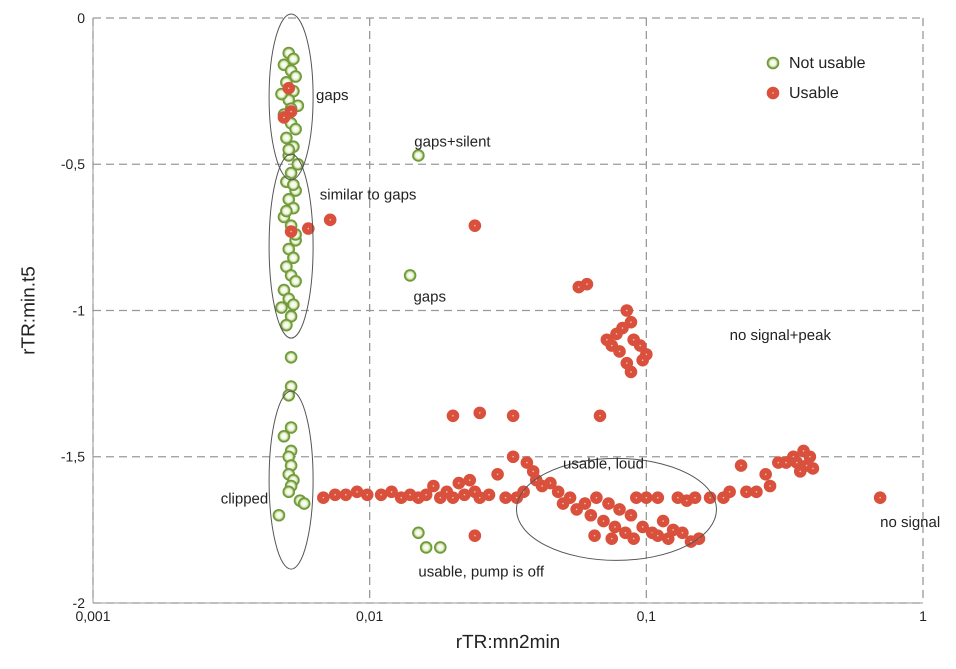 The width and height of the screenshot is (956, 669). What do you see at coordinates (368, 195) in the screenshot?
I see `annotation: similar to gaps` at bounding box center [368, 195].